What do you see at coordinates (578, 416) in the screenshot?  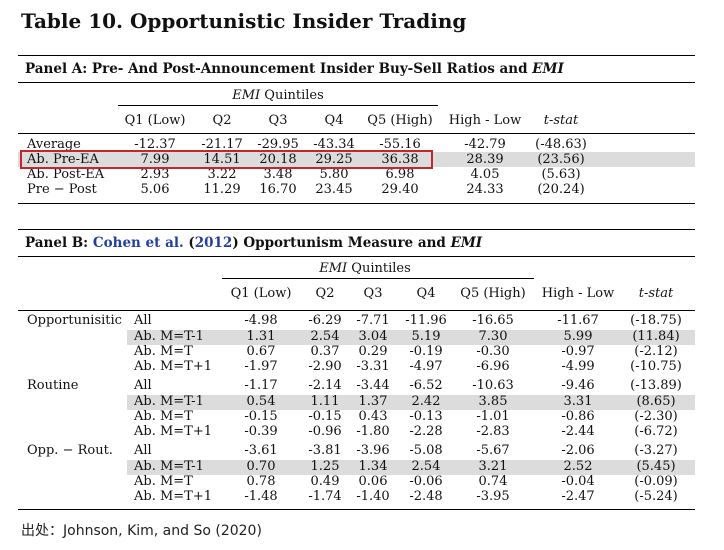 I see `panel-b-cell: -0.86` at bounding box center [578, 416].